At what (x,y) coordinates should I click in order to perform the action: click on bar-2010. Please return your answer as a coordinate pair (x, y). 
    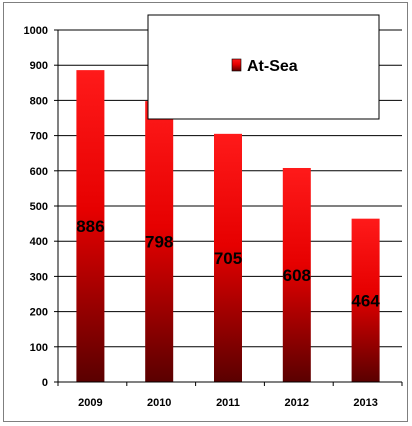
    Looking at the image, I should click on (159, 241).